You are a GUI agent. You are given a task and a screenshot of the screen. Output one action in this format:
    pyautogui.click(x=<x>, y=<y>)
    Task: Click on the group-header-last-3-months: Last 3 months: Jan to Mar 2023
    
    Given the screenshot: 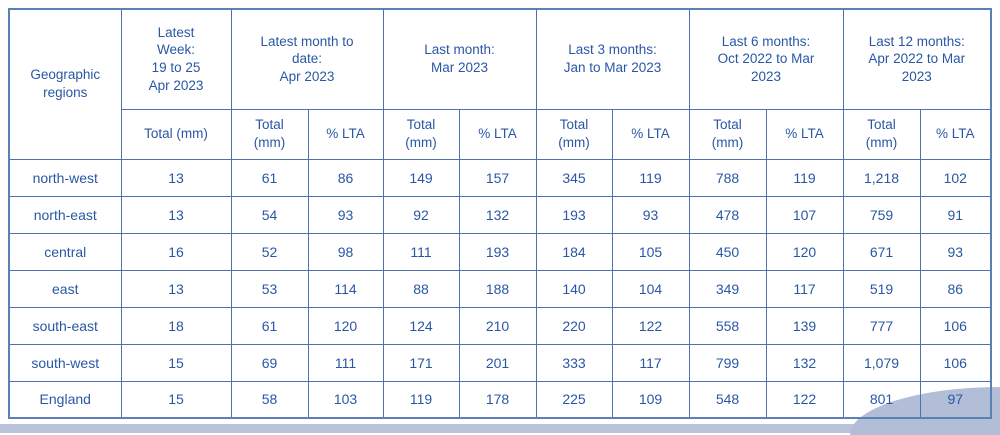 What is the action you would take?
    pyautogui.click(x=612, y=59)
    